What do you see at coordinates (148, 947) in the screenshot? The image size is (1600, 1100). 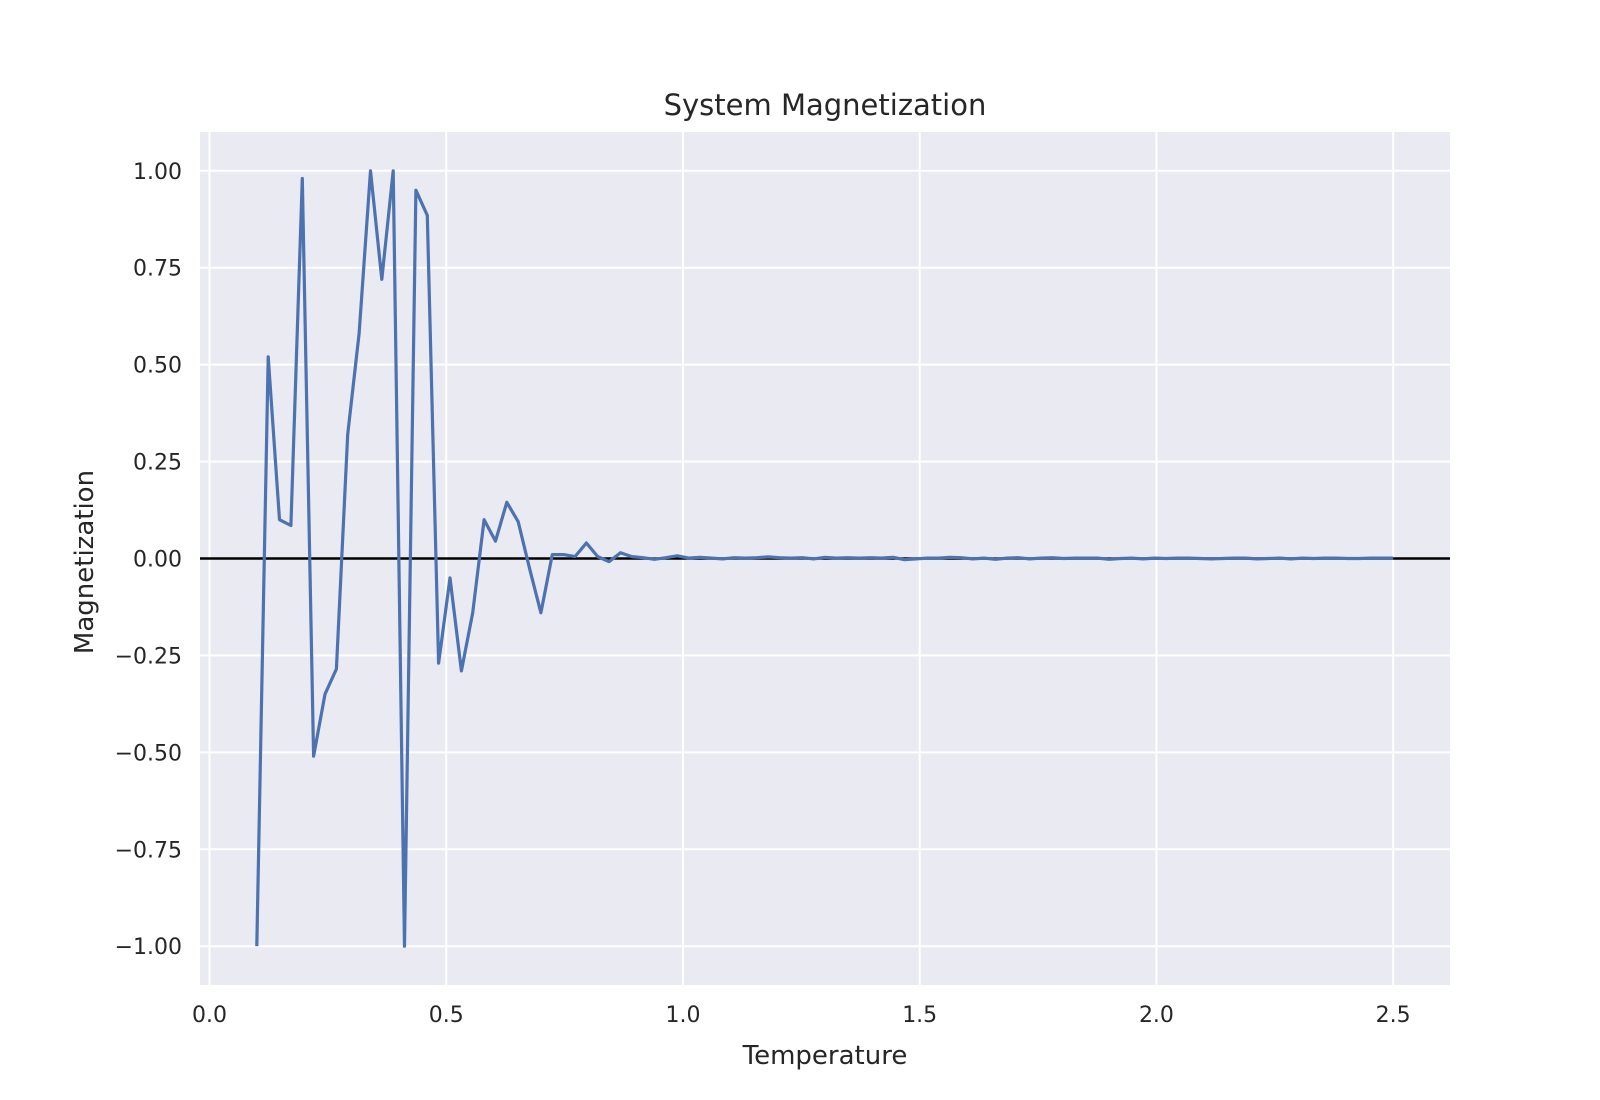 I see `y-tick-label: −1.00` at bounding box center [148, 947].